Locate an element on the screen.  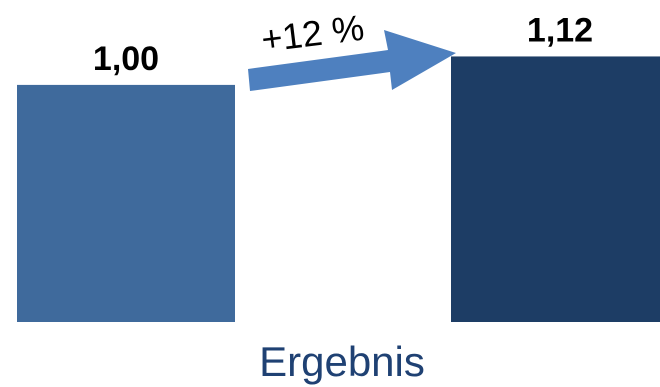
category-label: Ergebnis is located at coordinates (342, 361).